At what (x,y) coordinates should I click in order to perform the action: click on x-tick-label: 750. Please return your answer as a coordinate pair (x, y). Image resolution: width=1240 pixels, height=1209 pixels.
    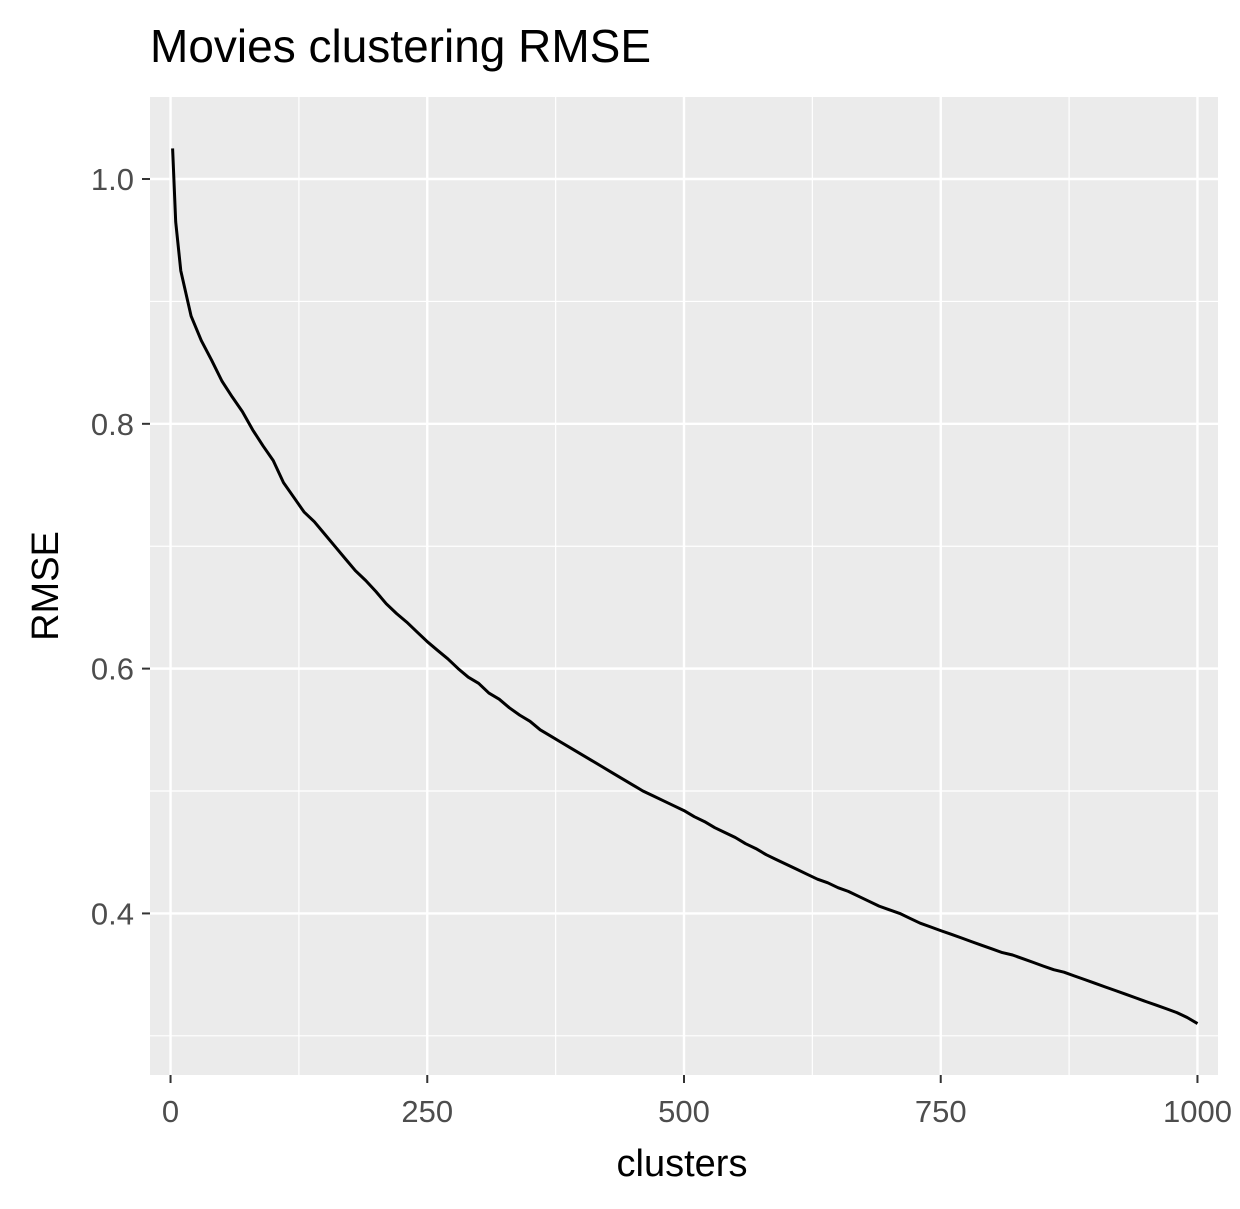
    Looking at the image, I should click on (941, 1111).